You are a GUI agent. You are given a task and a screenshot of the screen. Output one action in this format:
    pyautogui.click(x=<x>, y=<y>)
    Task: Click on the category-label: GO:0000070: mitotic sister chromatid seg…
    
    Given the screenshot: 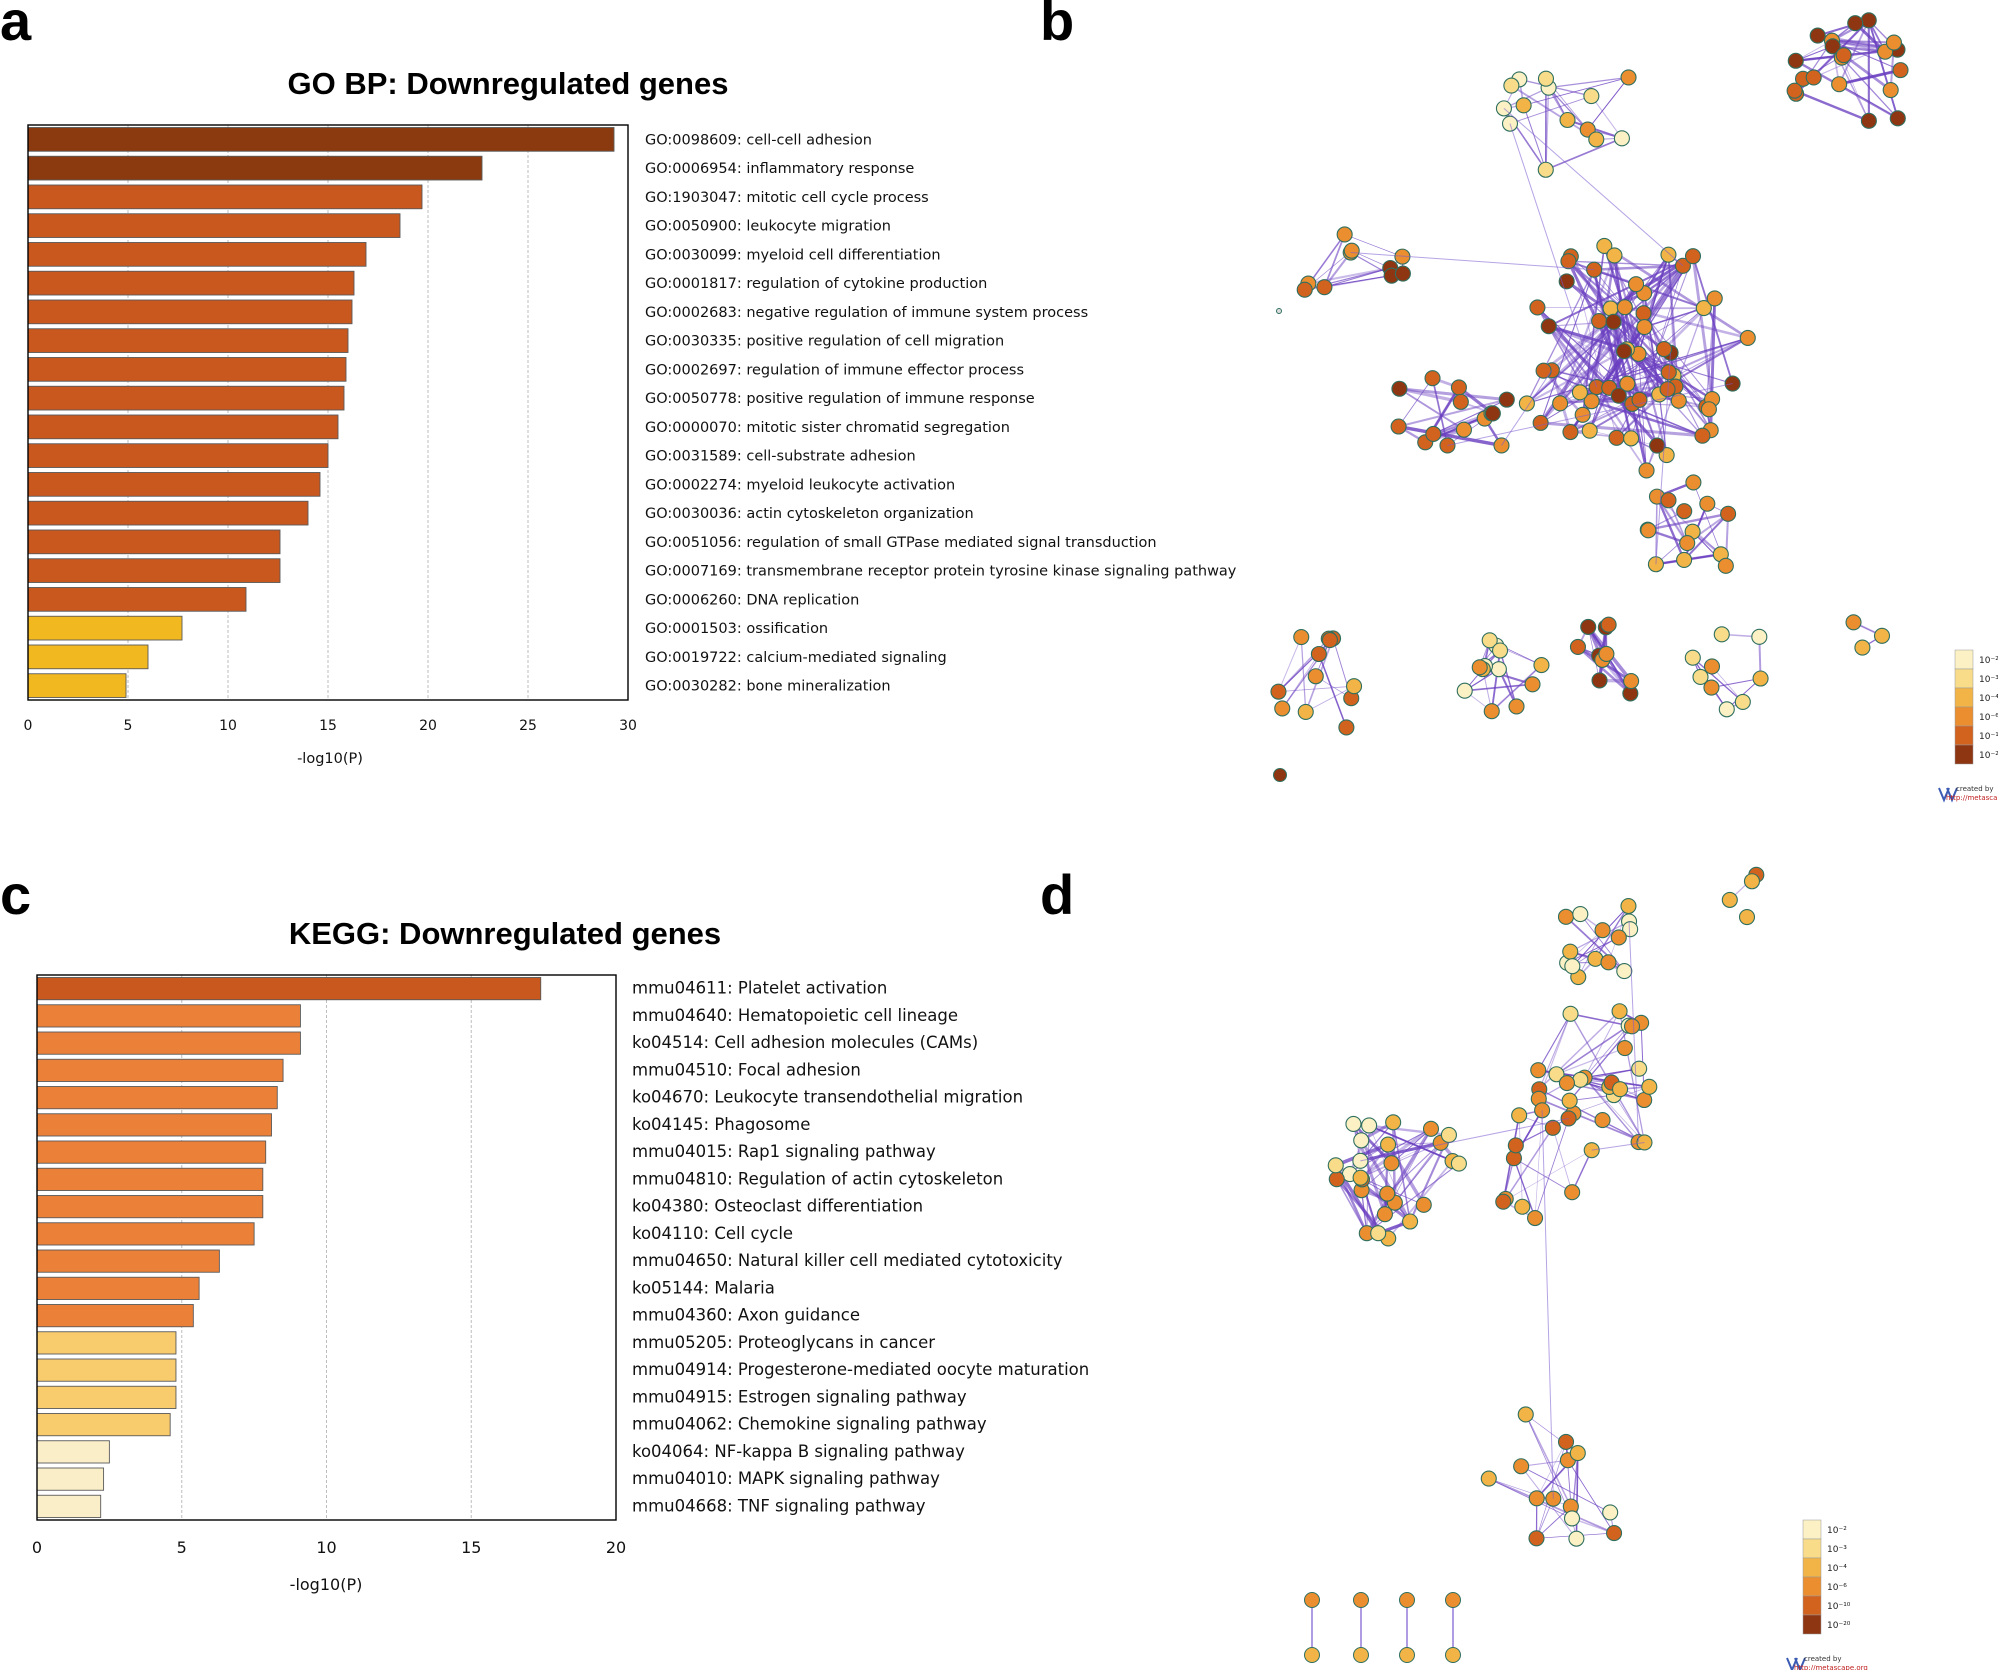 What is the action you would take?
    pyautogui.click(x=827, y=428)
    